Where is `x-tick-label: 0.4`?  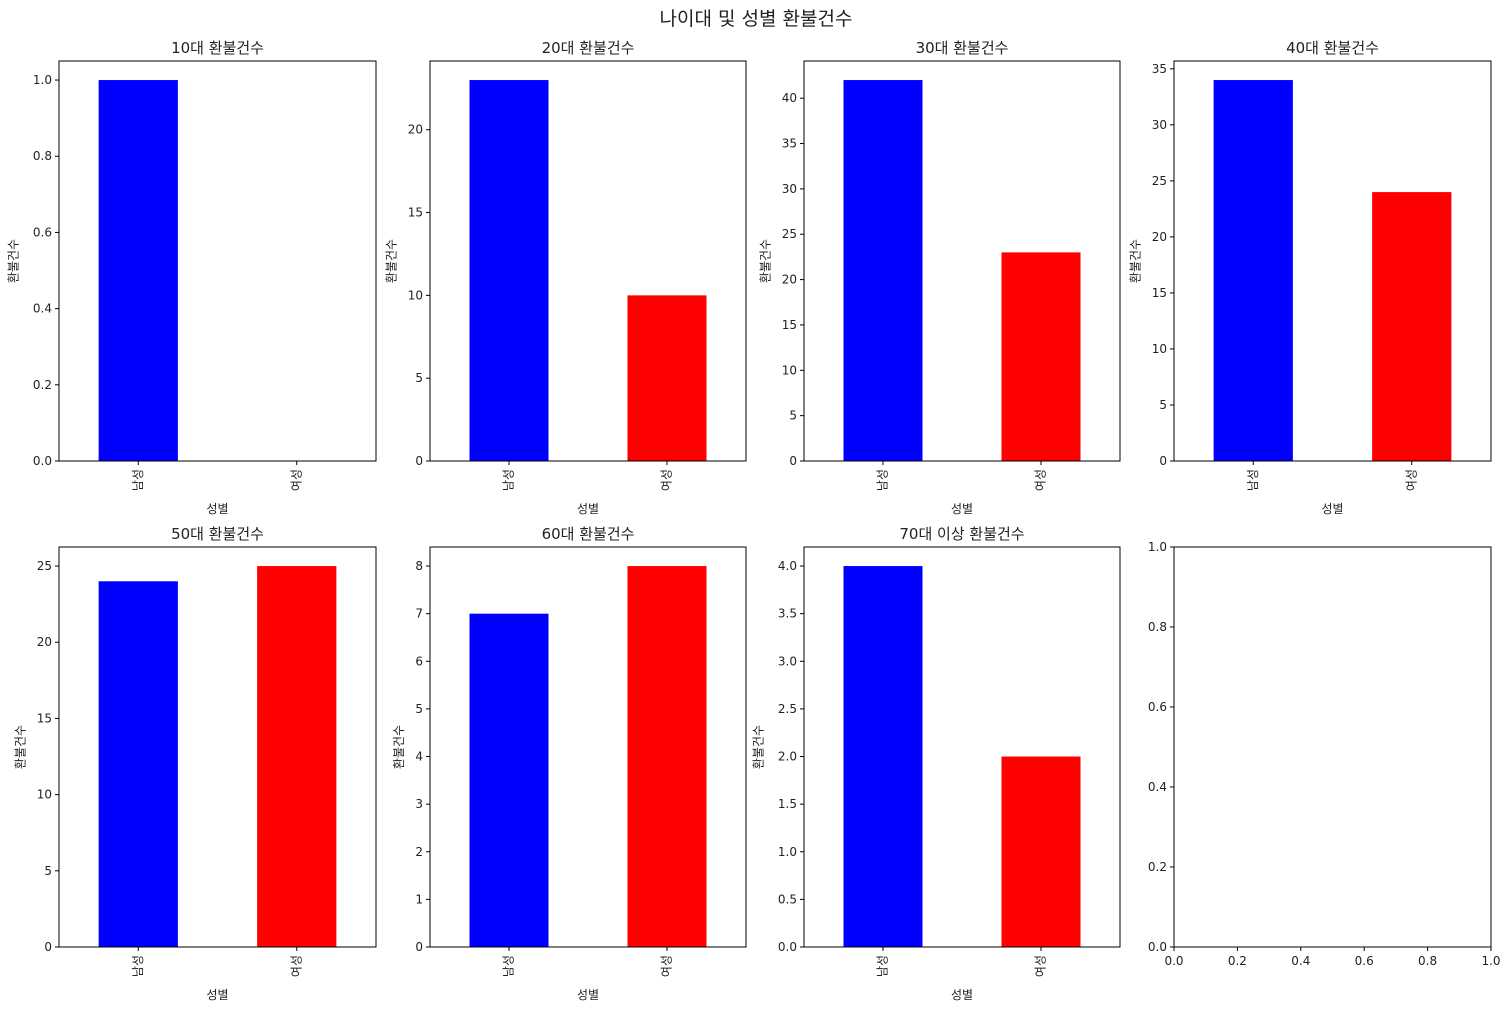 x-tick-label: 0.4 is located at coordinates (1300, 961).